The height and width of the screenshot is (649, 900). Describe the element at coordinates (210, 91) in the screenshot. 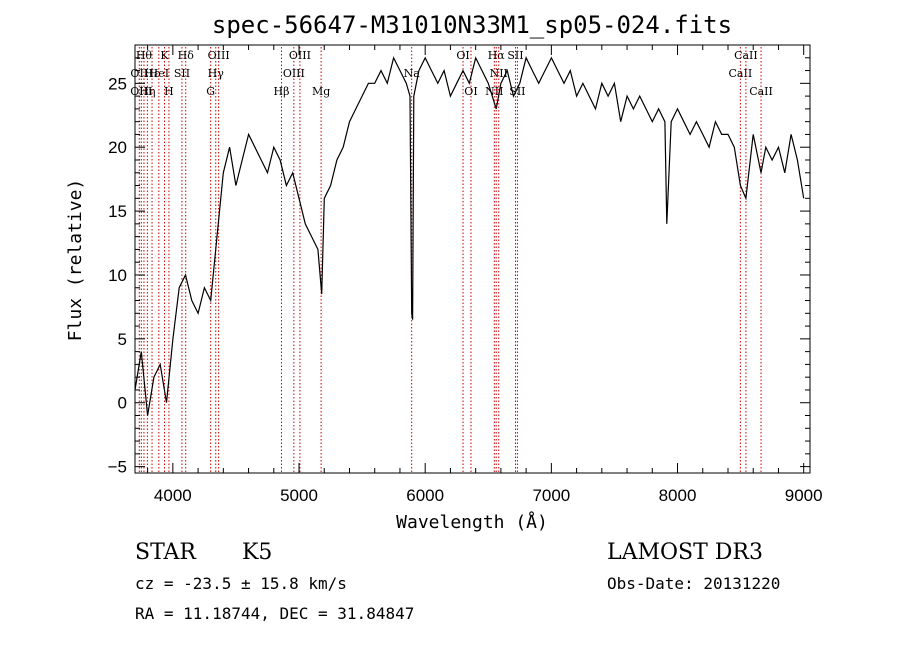

I see `line-label: G` at that location.